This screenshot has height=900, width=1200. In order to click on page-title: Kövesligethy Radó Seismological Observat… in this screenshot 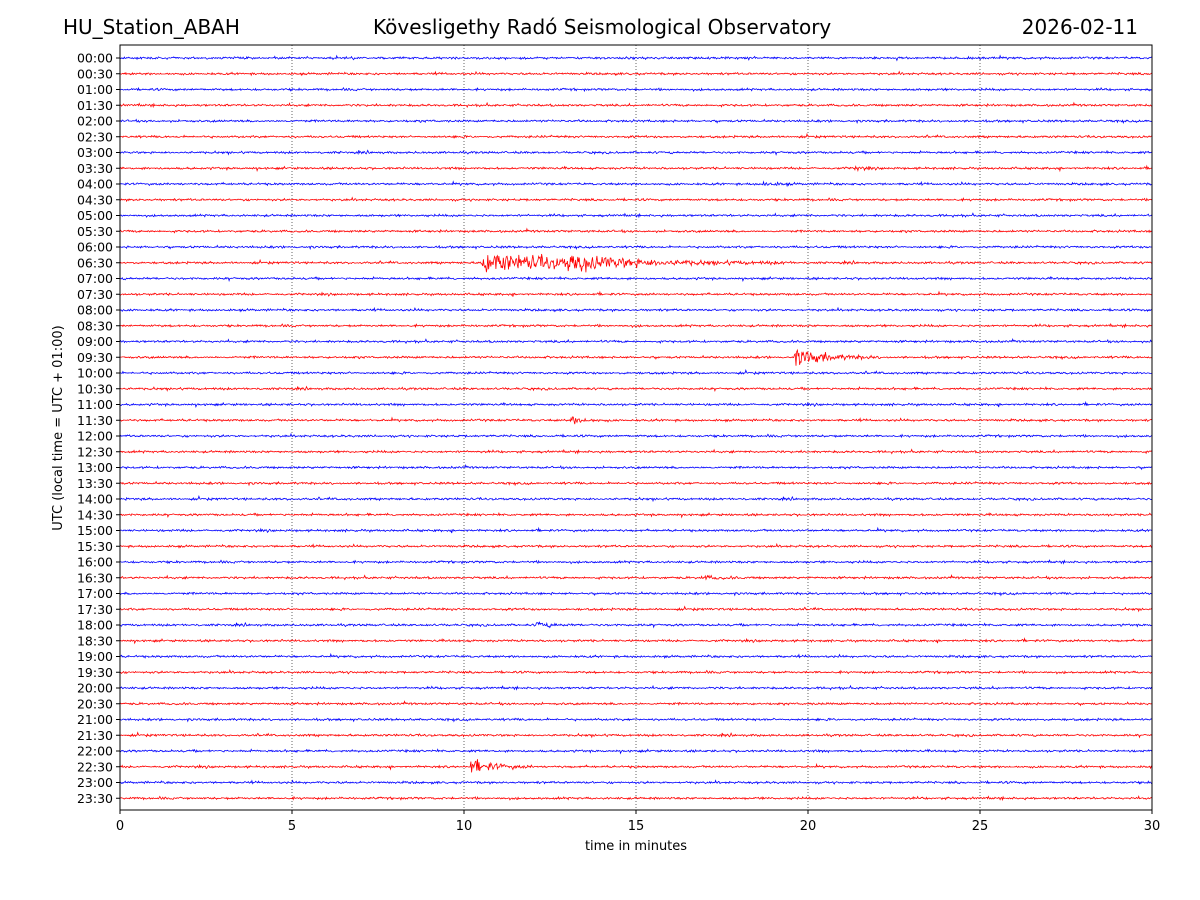, I will do `click(602, 27)`.